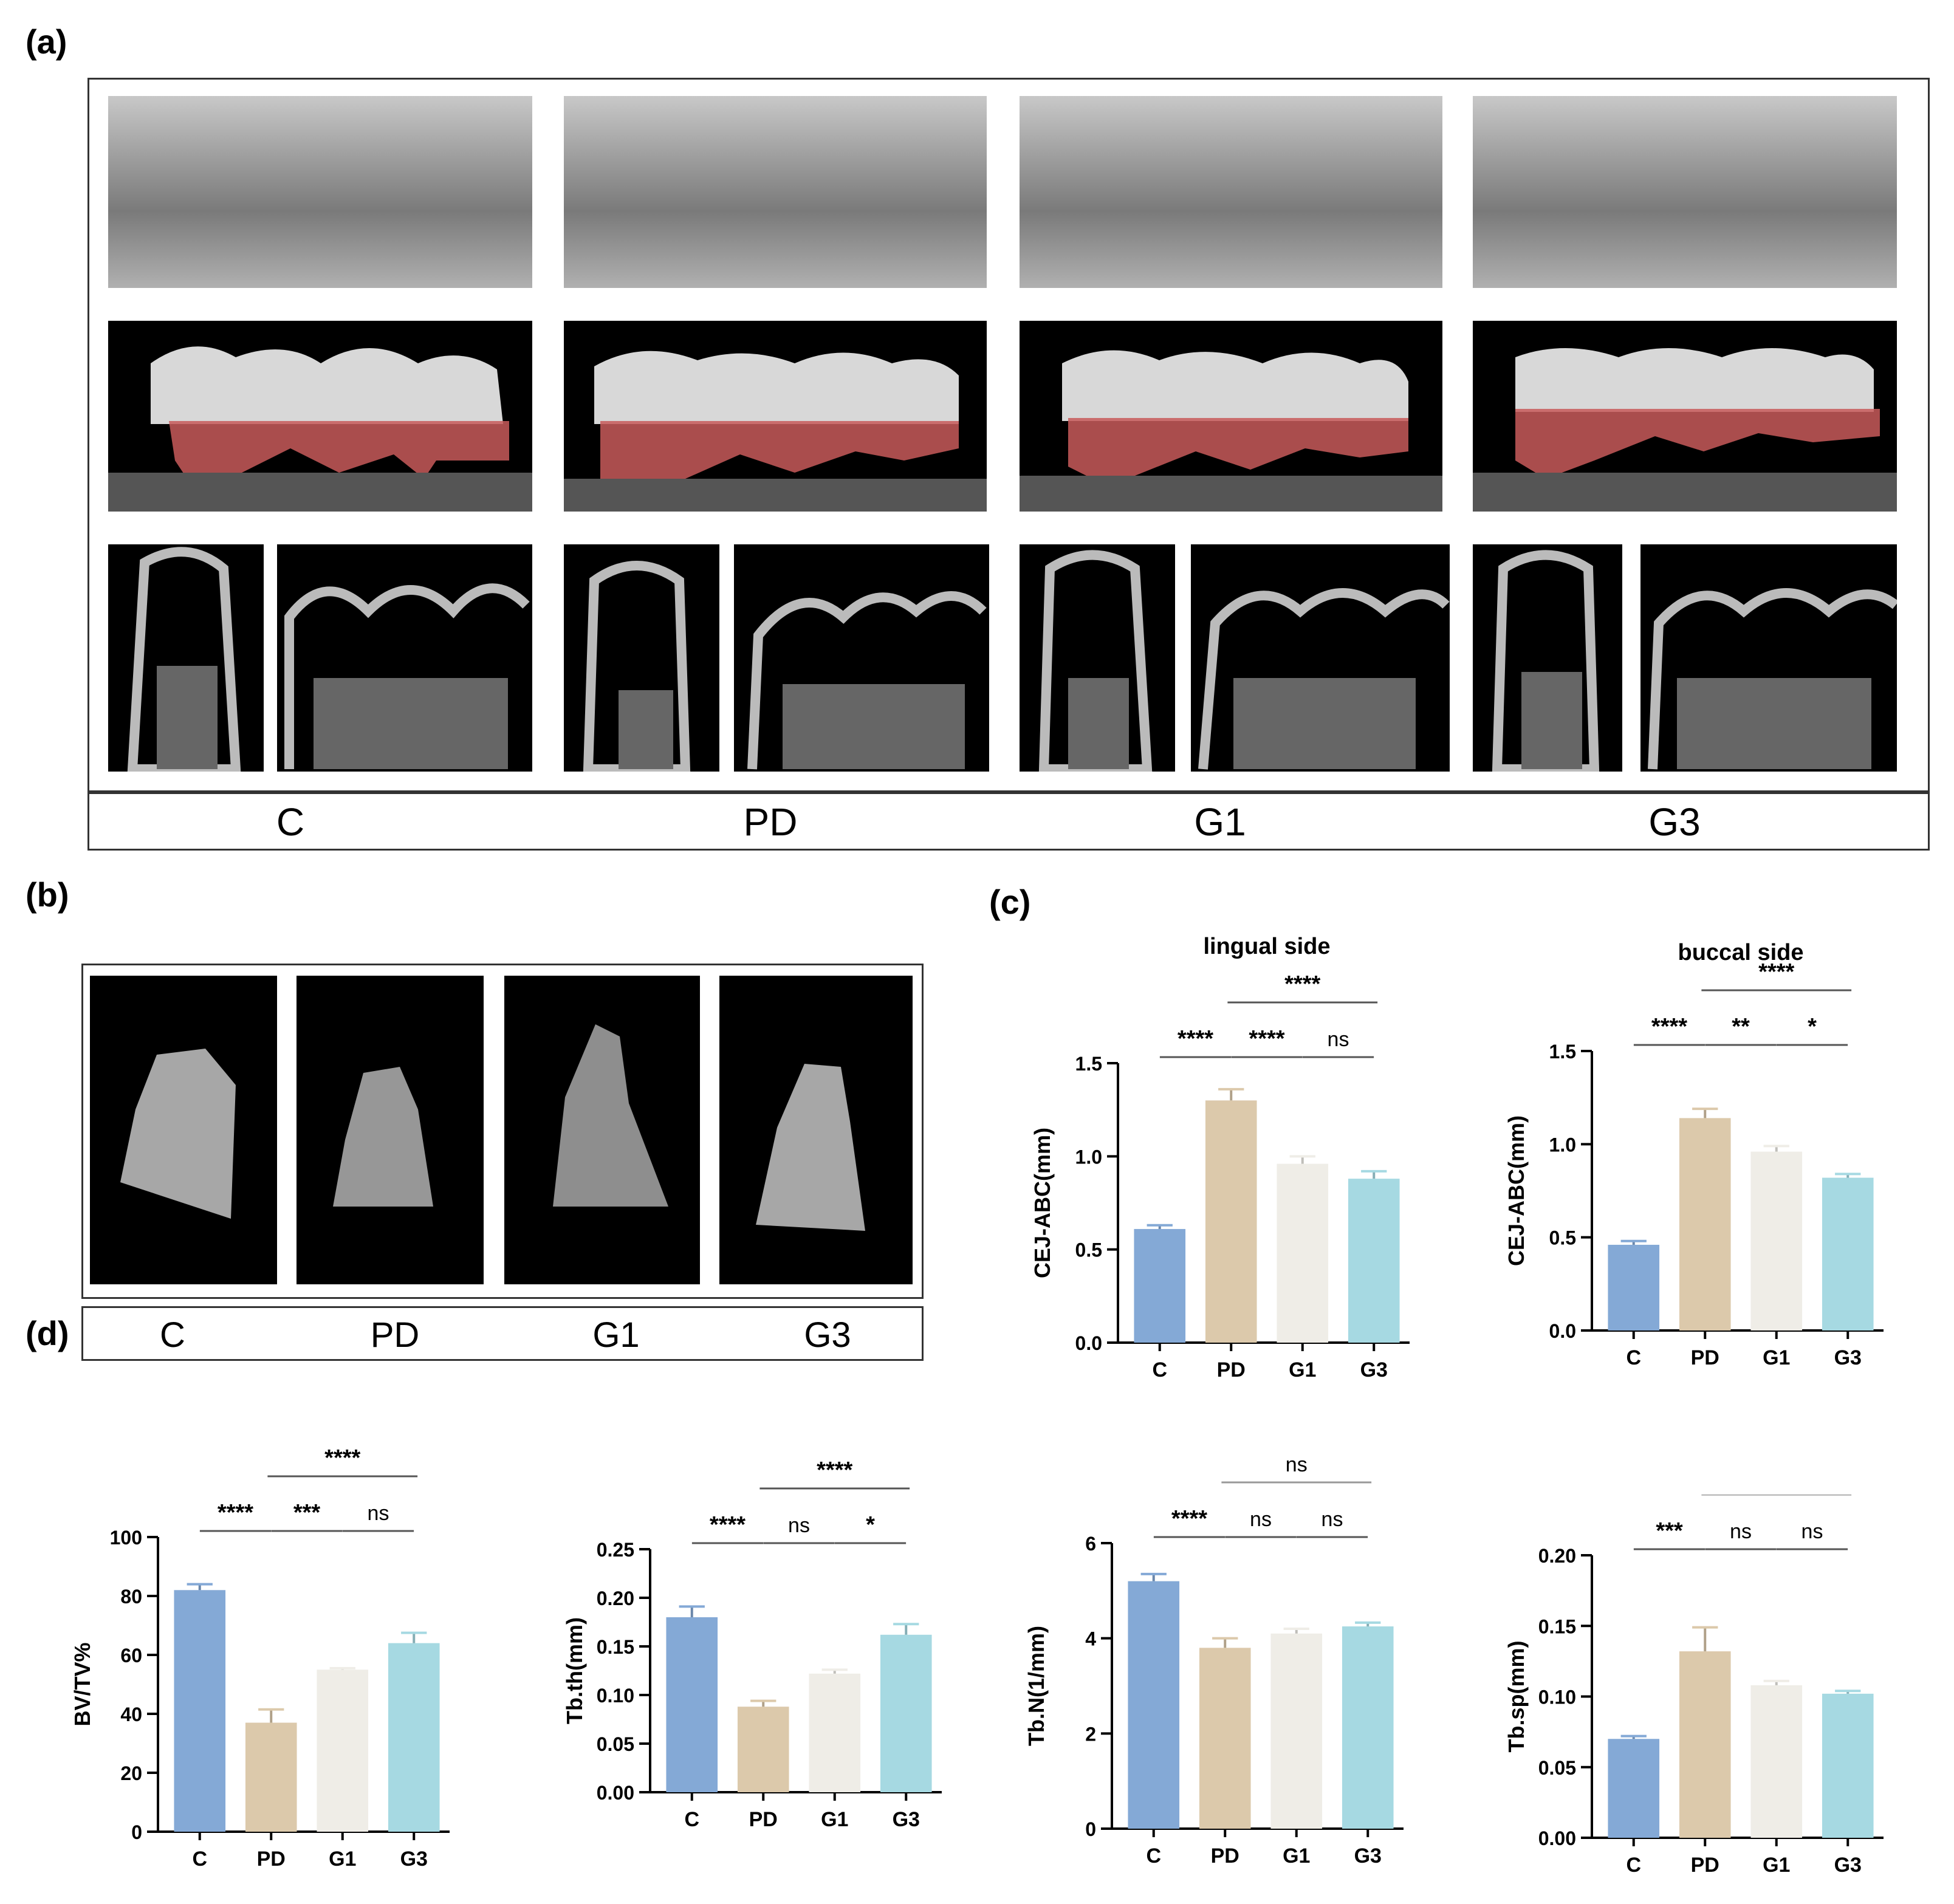 This screenshot has height=1904, width=1954. What do you see at coordinates (602, 1130) in the screenshot?
I see `mask-image-g1` at bounding box center [602, 1130].